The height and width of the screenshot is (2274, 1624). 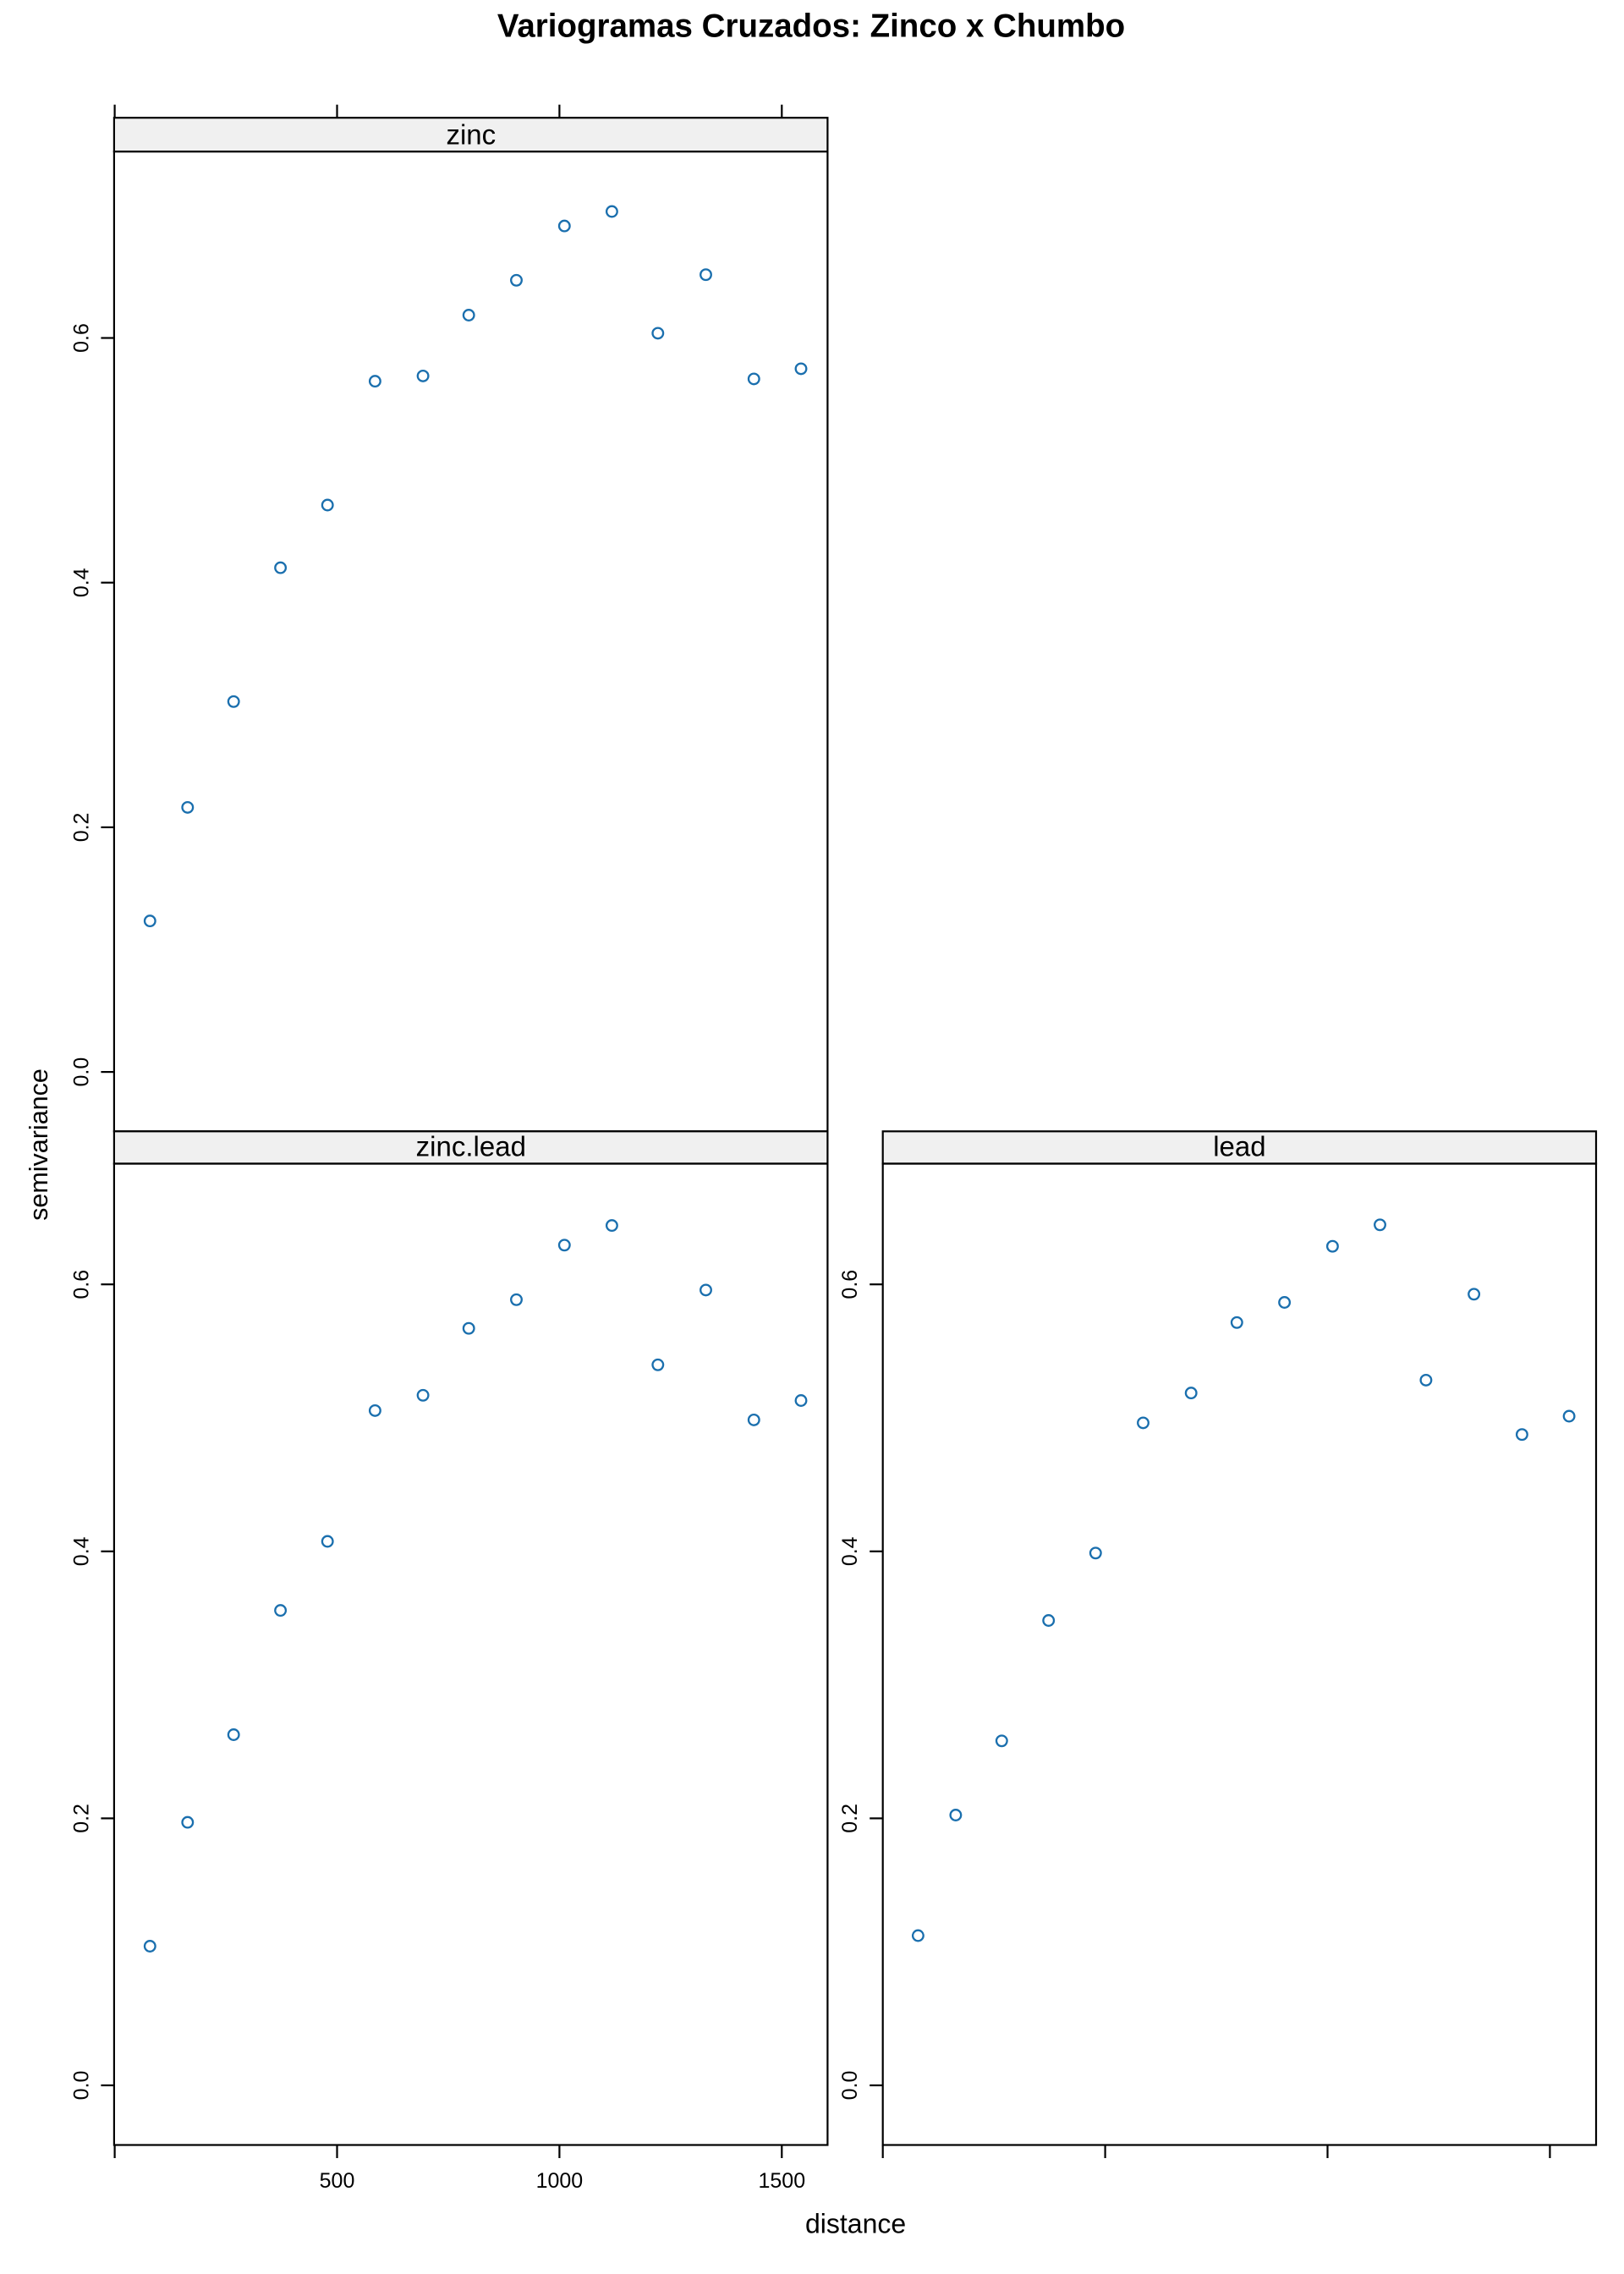 What do you see at coordinates (560, 2181) in the screenshot?
I see `svg-text: 1000` at bounding box center [560, 2181].